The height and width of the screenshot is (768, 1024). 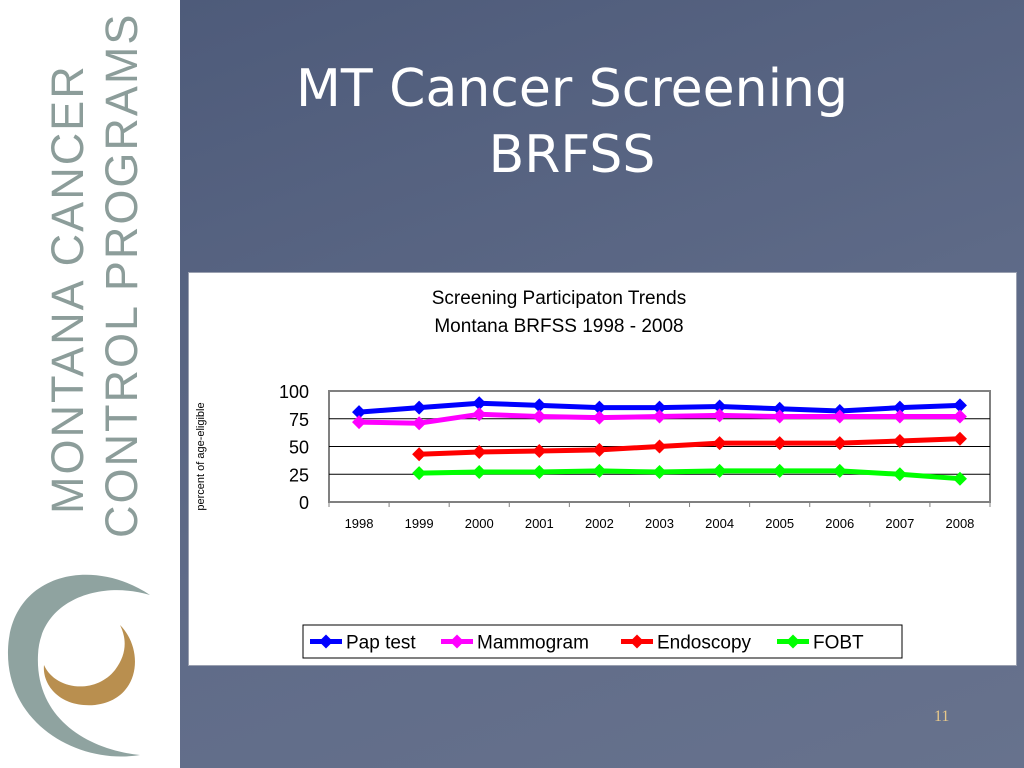 What do you see at coordinates (381, 643) in the screenshot?
I see `legend-label-pap-test: Pap test` at bounding box center [381, 643].